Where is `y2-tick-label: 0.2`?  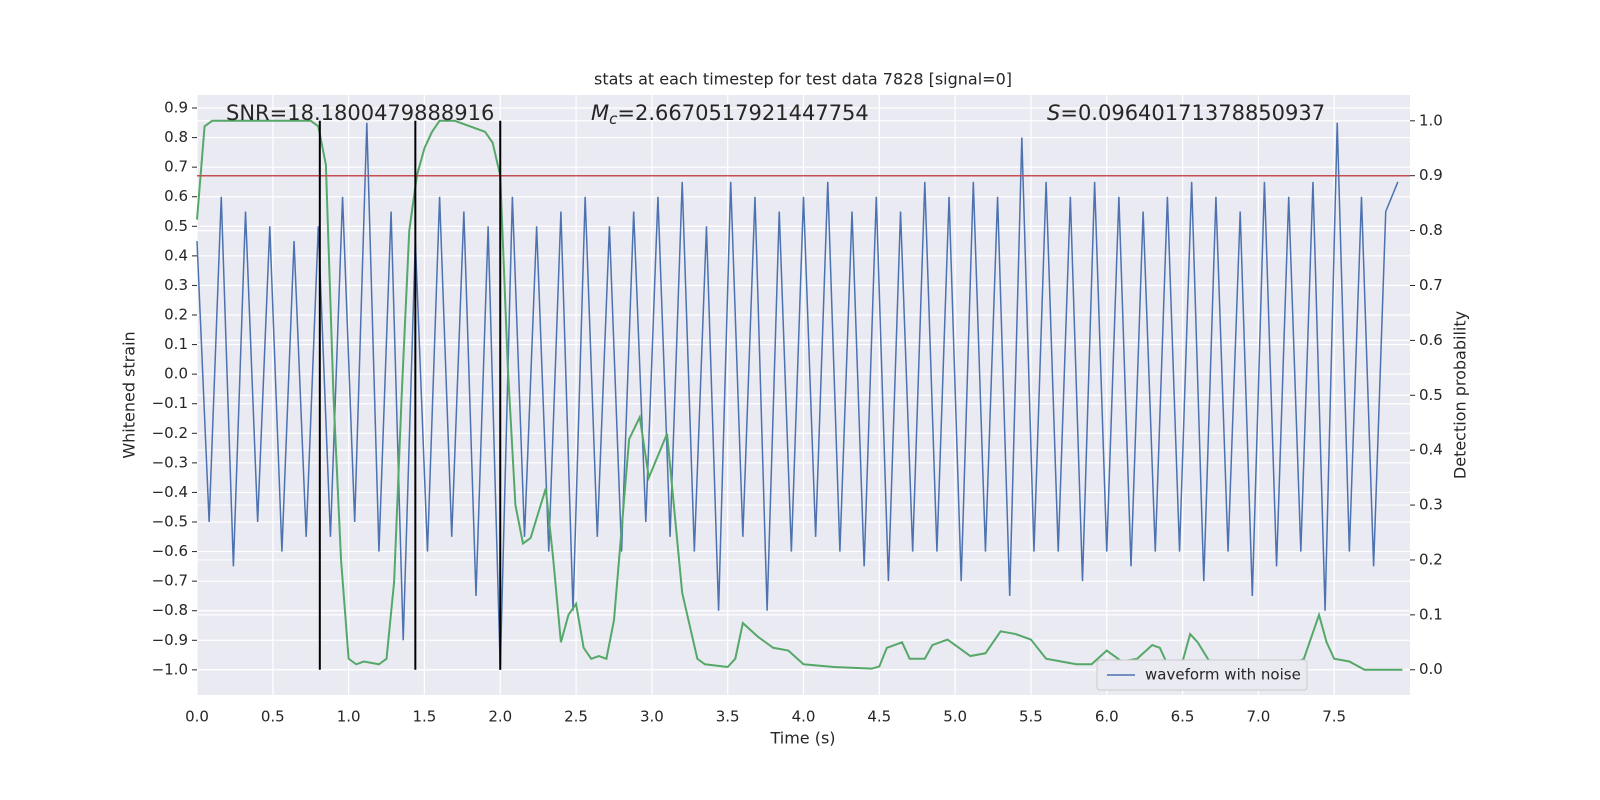 y2-tick-label: 0.2 is located at coordinates (1431, 559).